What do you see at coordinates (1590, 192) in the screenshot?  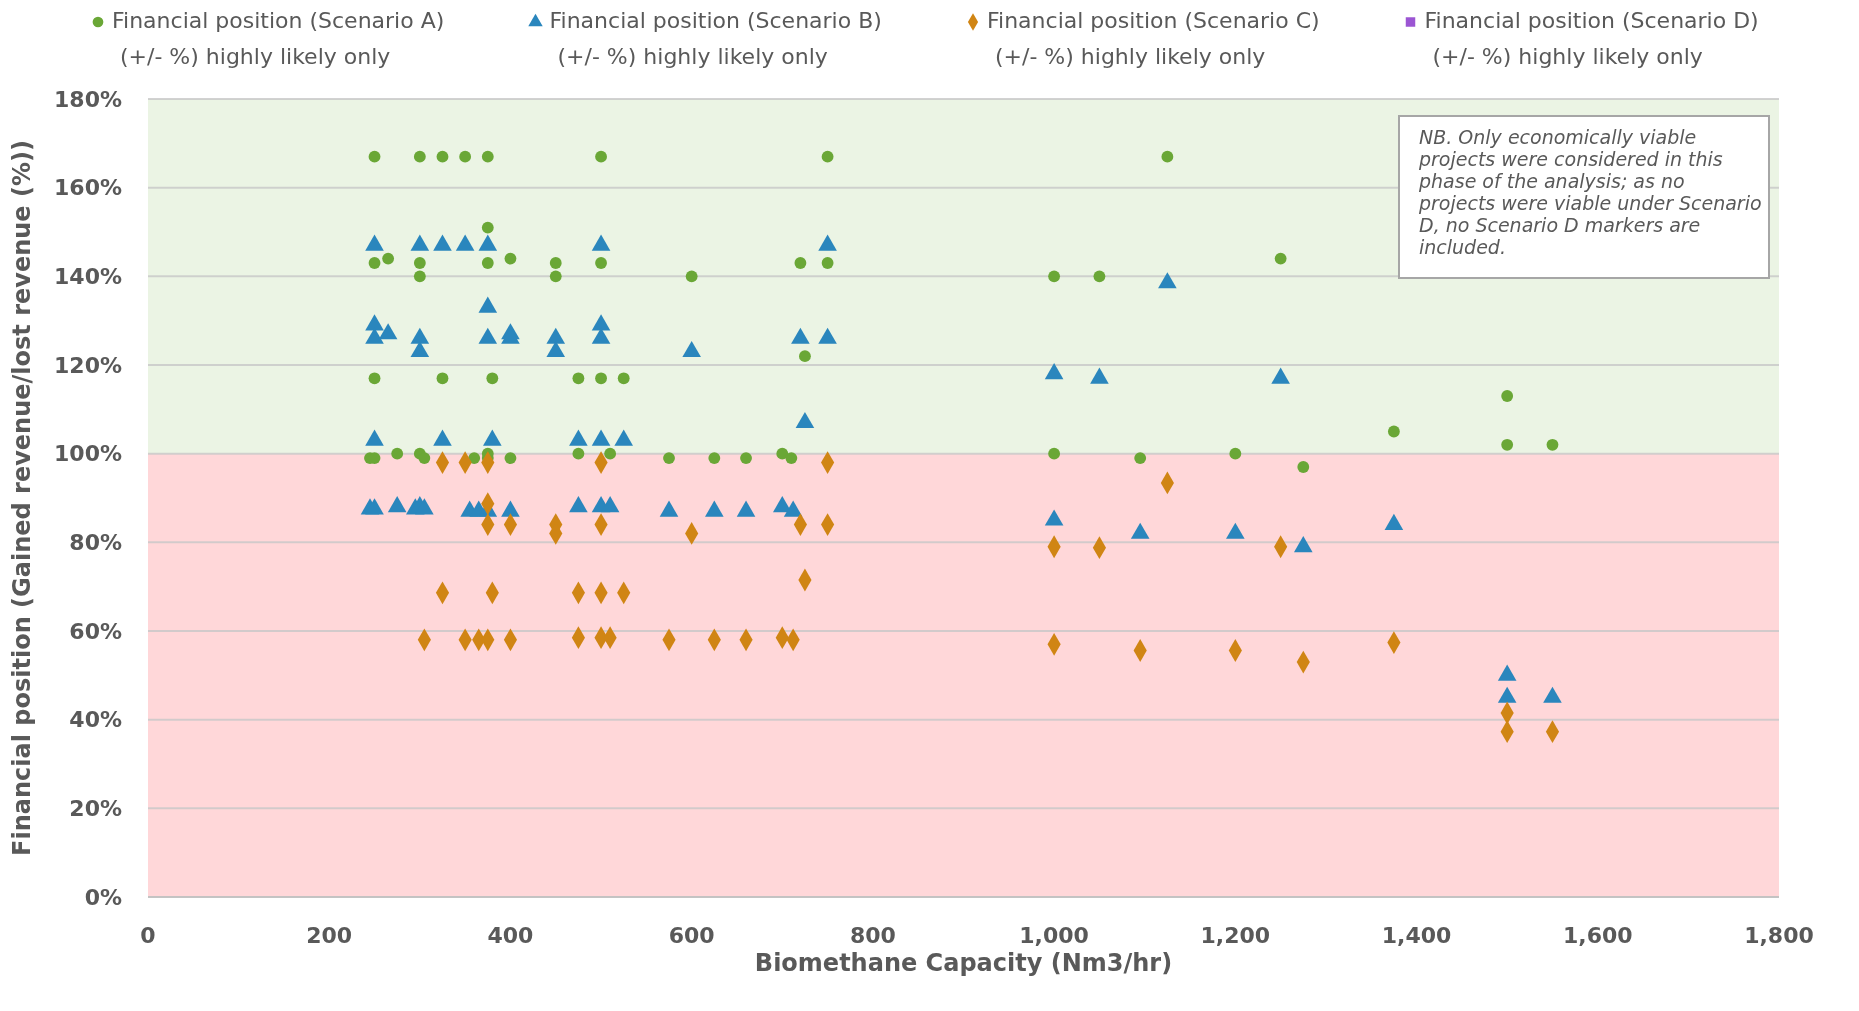 I see `annotation: NB. Only economically viable projects were considered in this phase of the analysis; as no projects were viable under Scenario D, no Scenario D markers are included.` at bounding box center [1590, 192].